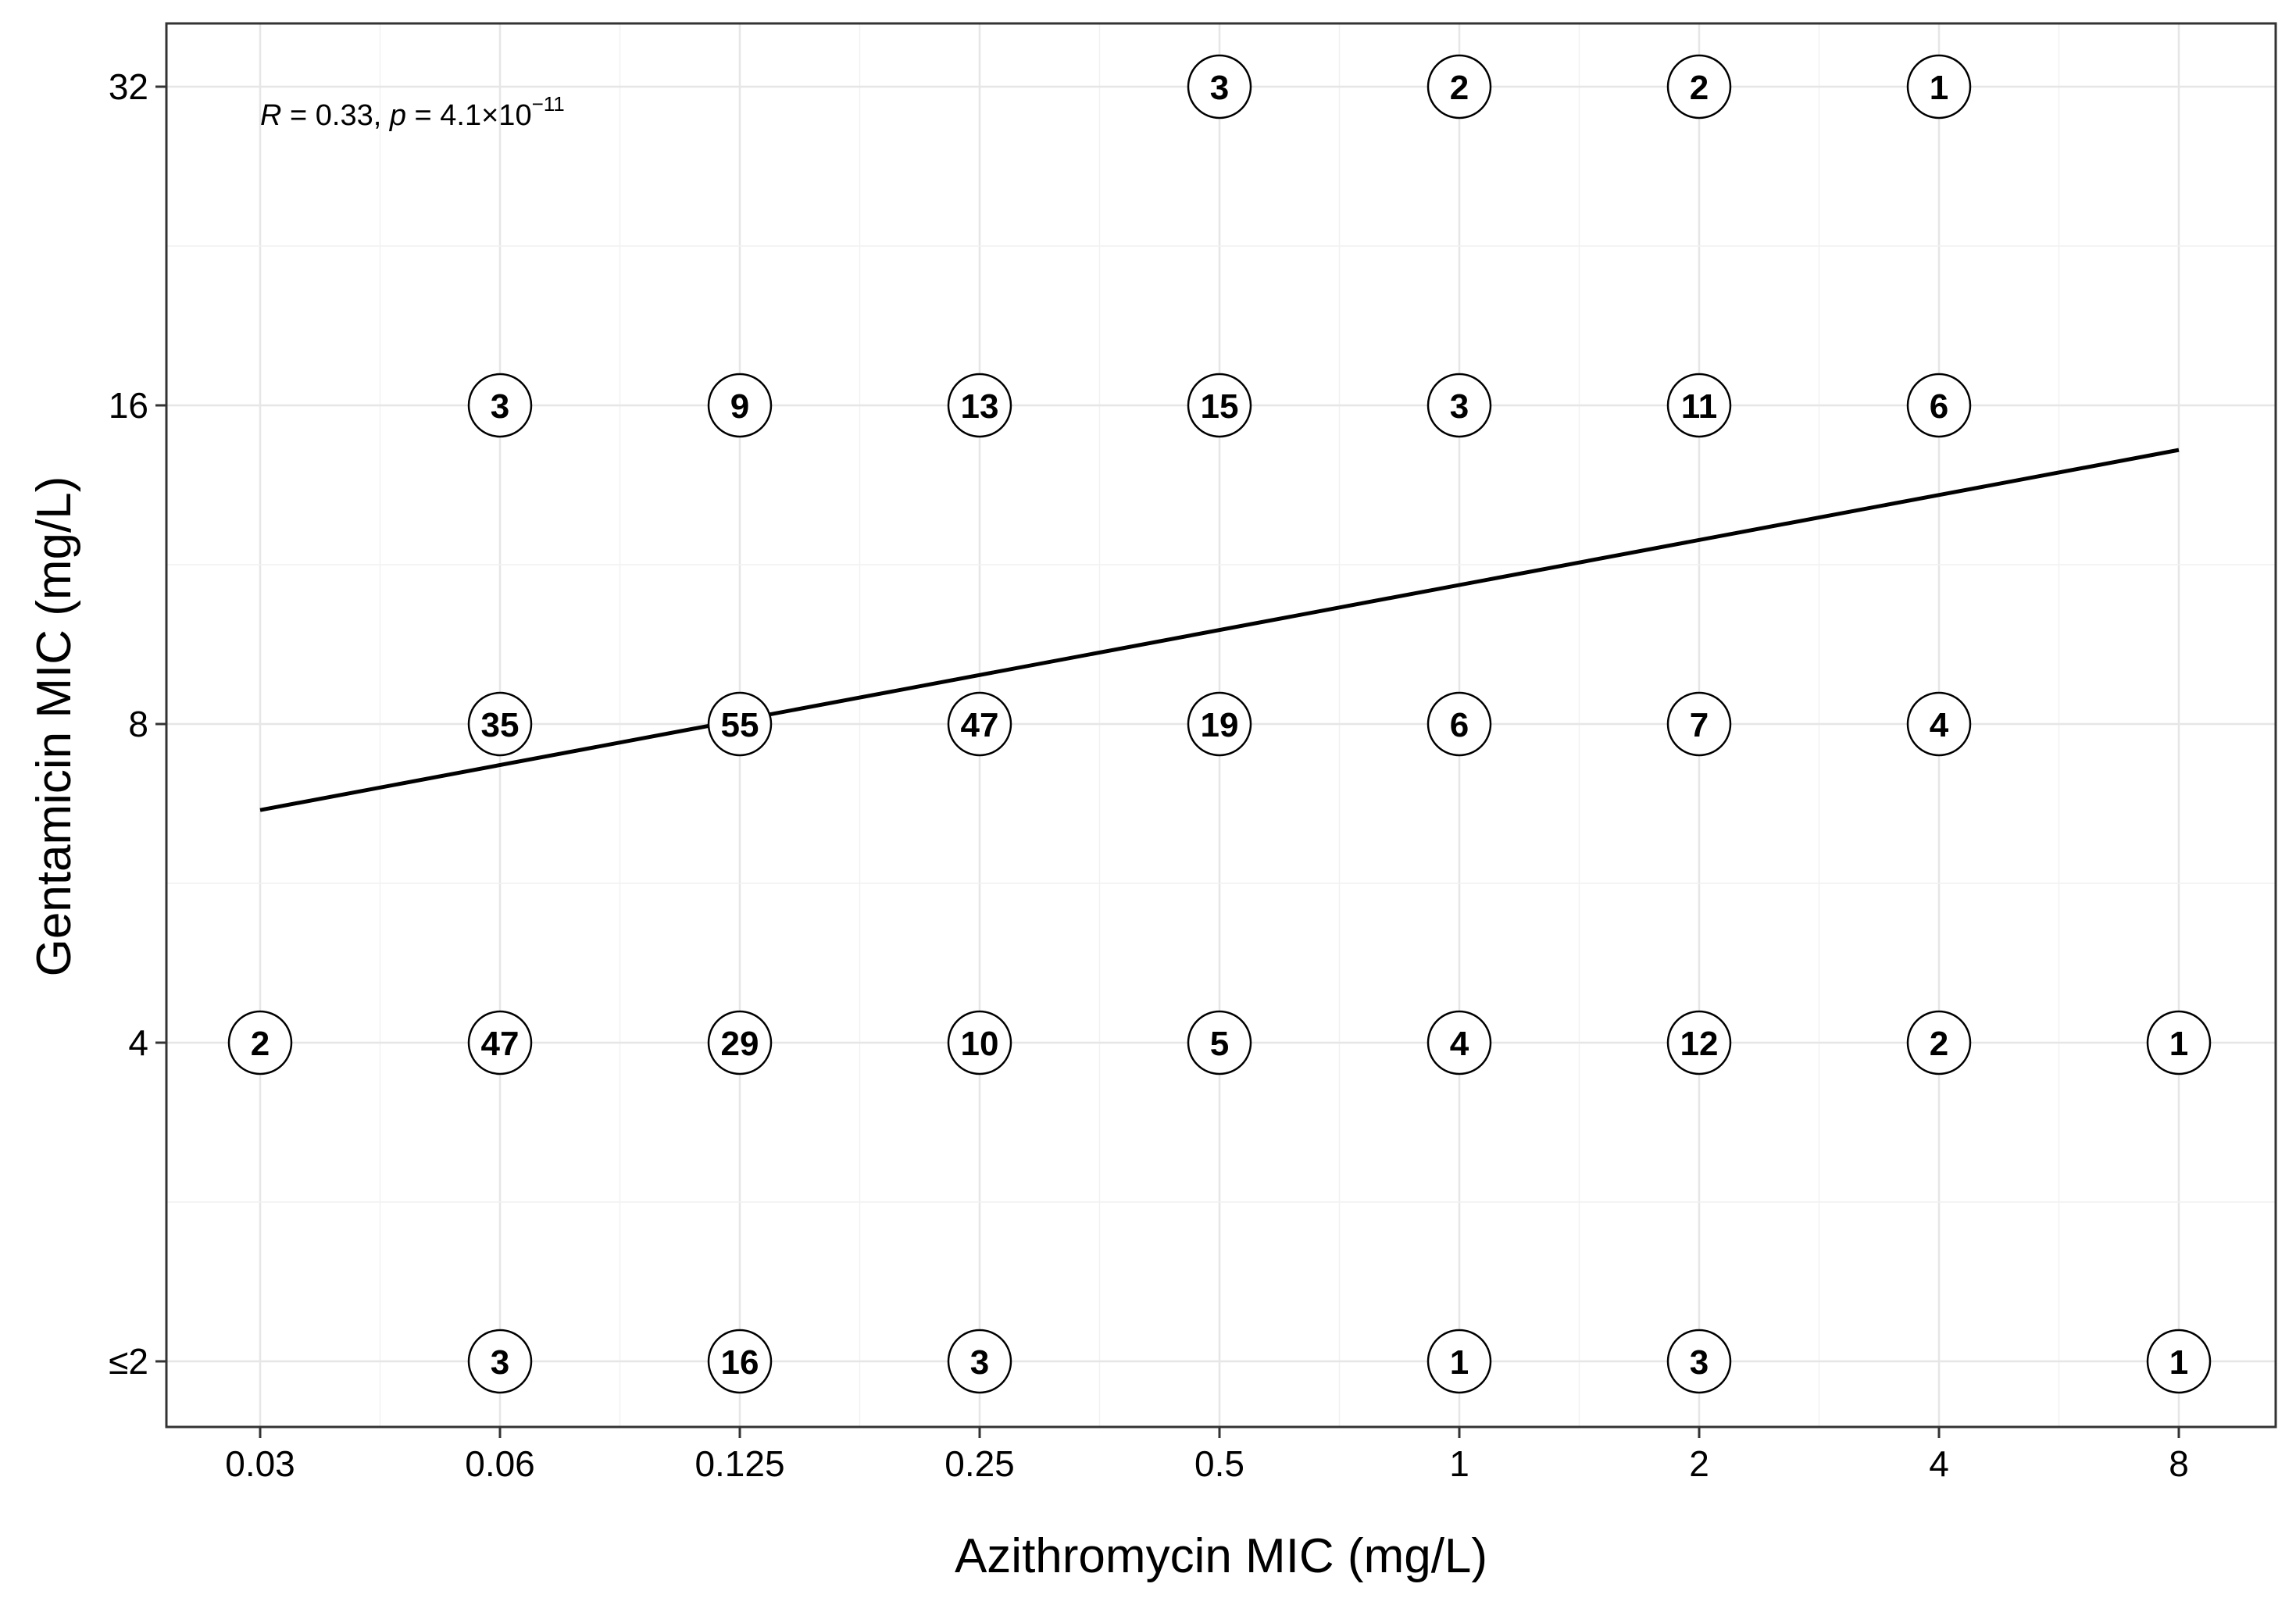 This screenshot has height=1598, width=2296. I want to click on annotation-p-value: = 4.1×10, so click(469, 115).